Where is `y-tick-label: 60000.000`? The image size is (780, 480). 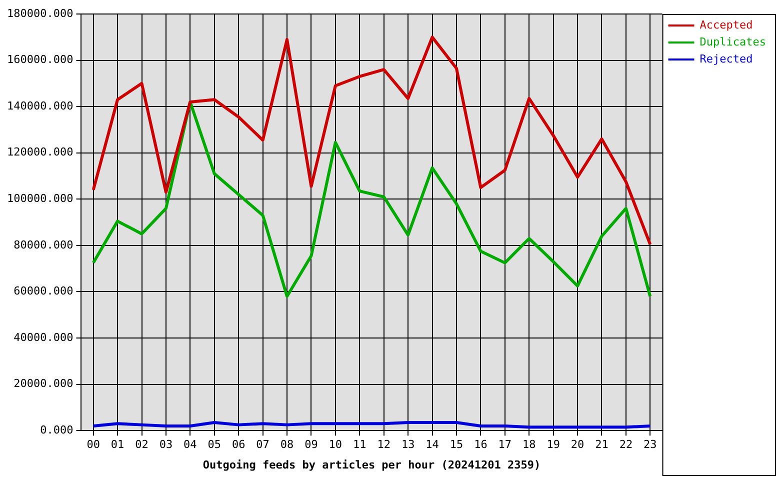
y-tick-label: 60000.000 is located at coordinates (44, 291).